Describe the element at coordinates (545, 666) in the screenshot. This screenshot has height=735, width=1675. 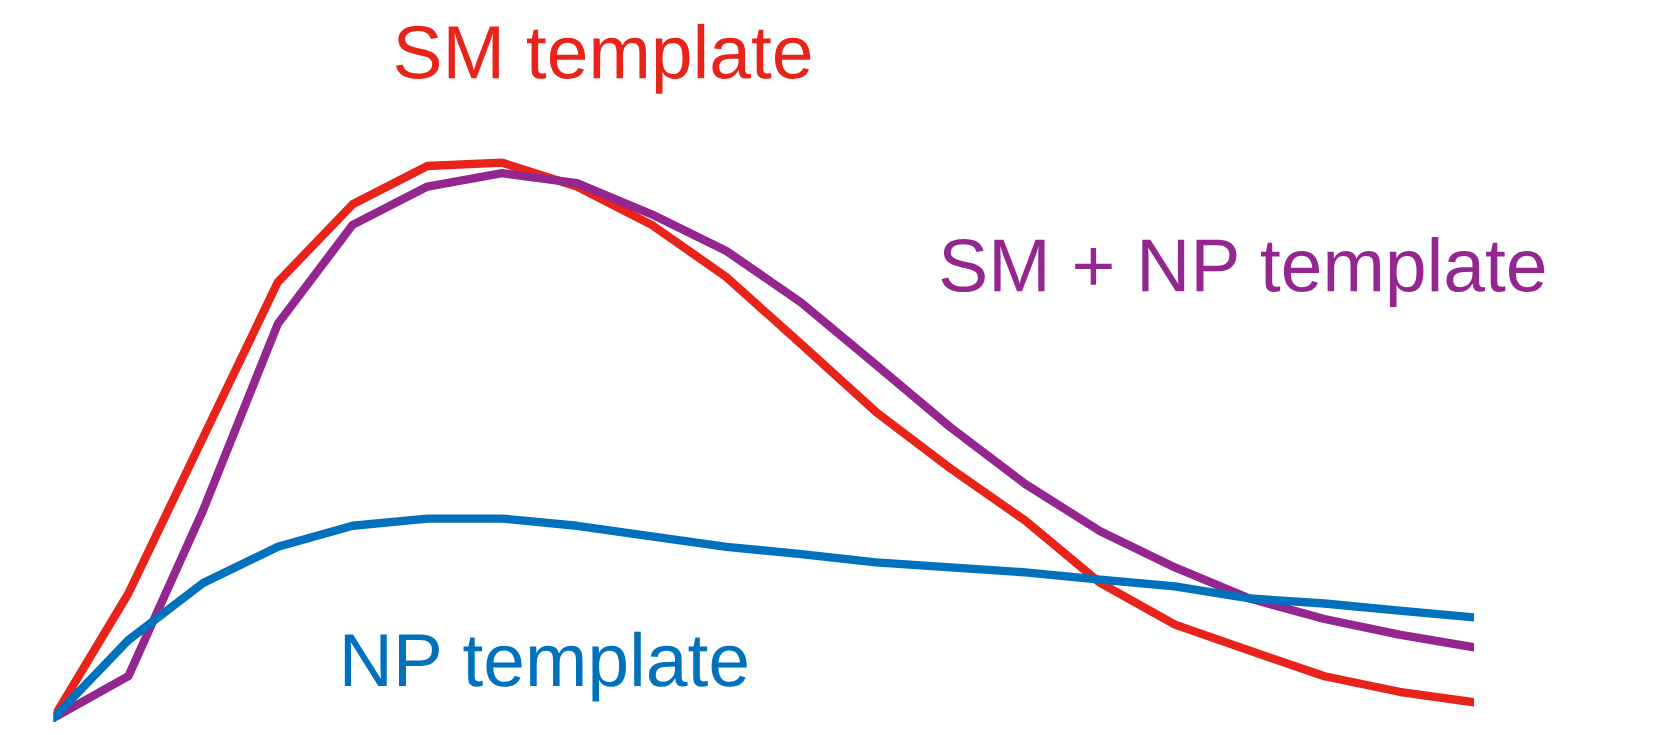
I see `series-label: NP template` at that location.